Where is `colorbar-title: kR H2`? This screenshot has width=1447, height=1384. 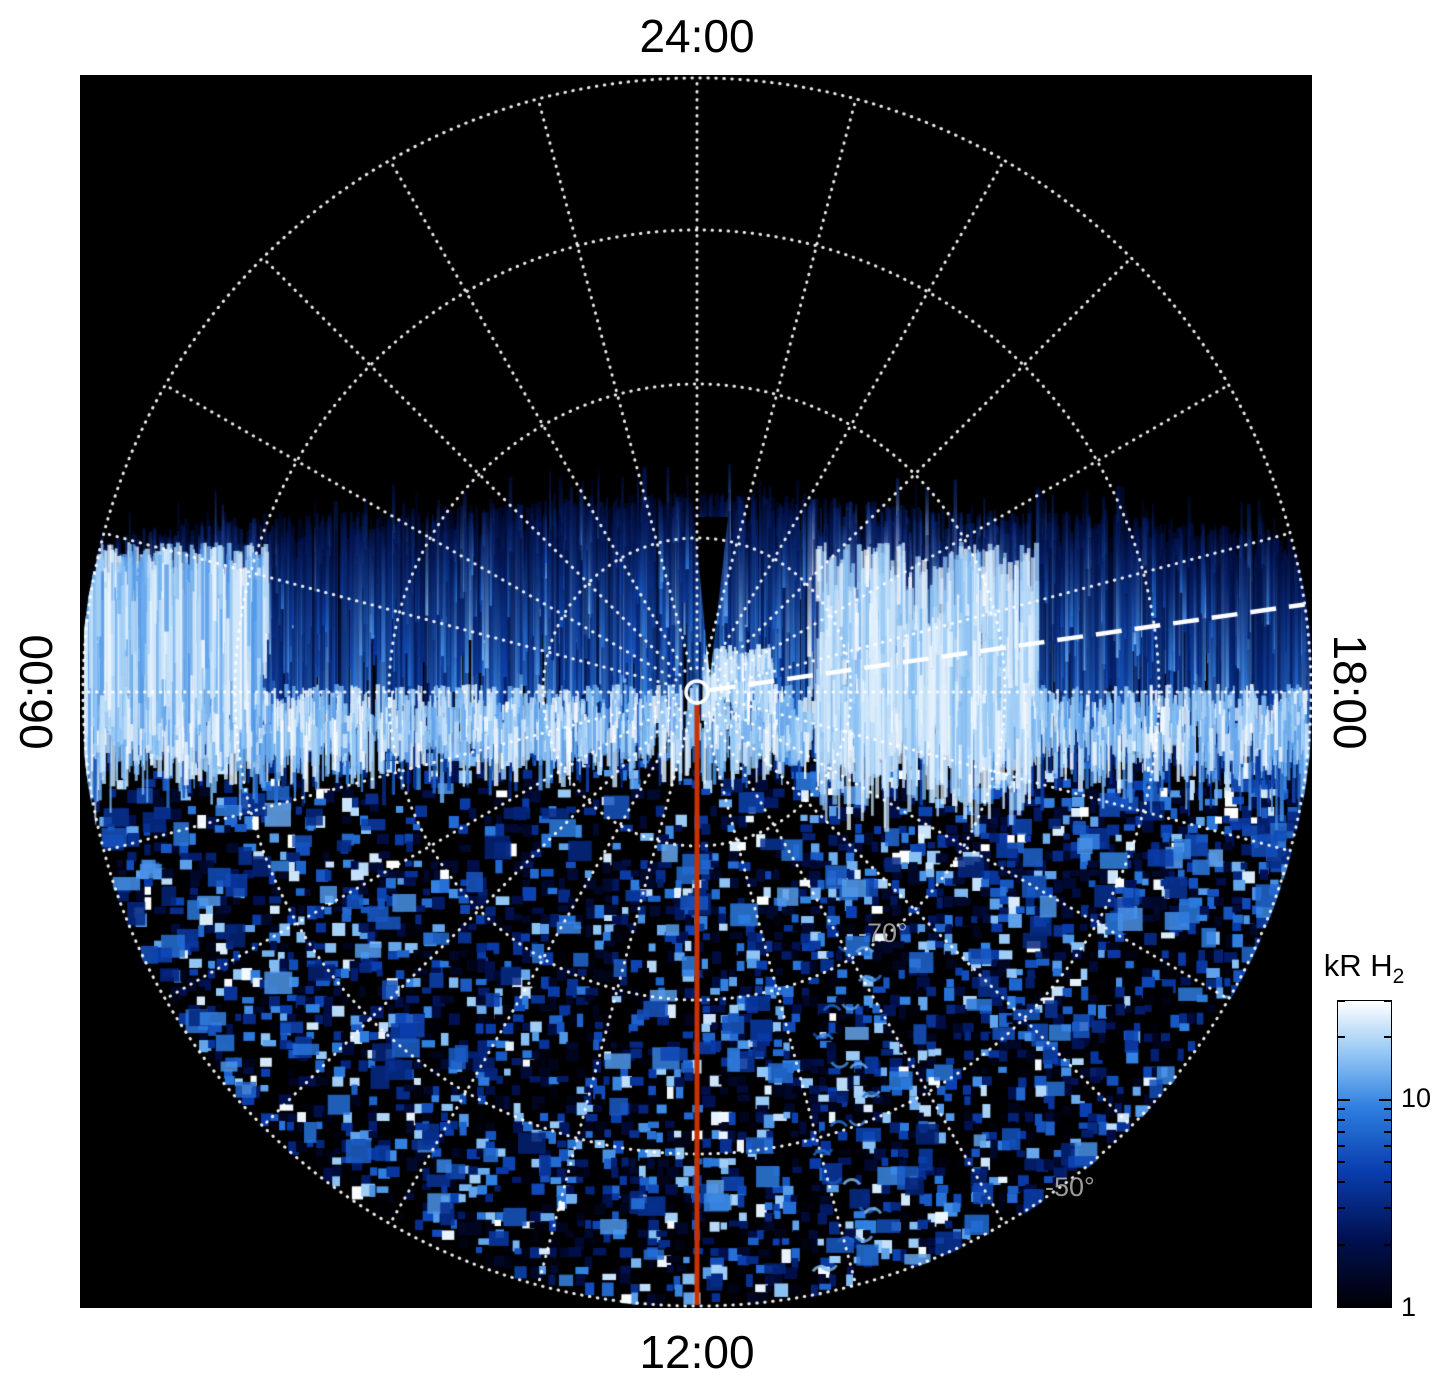
colorbar-title: kR H2 is located at coordinates (1364, 968).